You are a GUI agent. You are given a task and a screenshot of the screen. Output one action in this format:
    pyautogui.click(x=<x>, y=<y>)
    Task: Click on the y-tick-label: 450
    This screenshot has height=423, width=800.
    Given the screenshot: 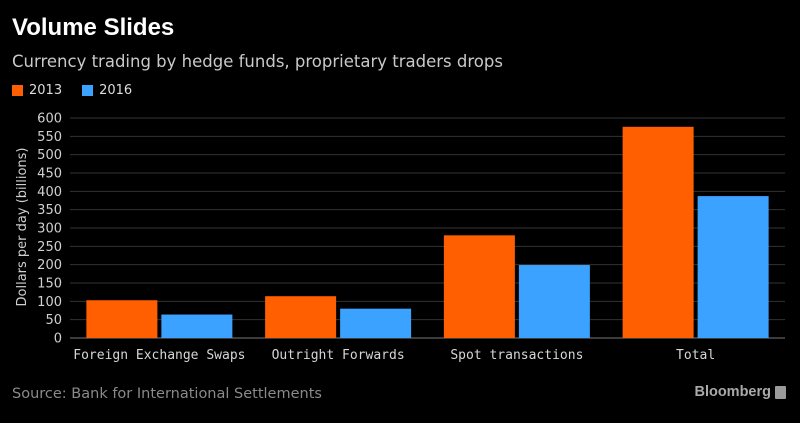 What is the action you would take?
    pyautogui.click(x=49, y=174)
    